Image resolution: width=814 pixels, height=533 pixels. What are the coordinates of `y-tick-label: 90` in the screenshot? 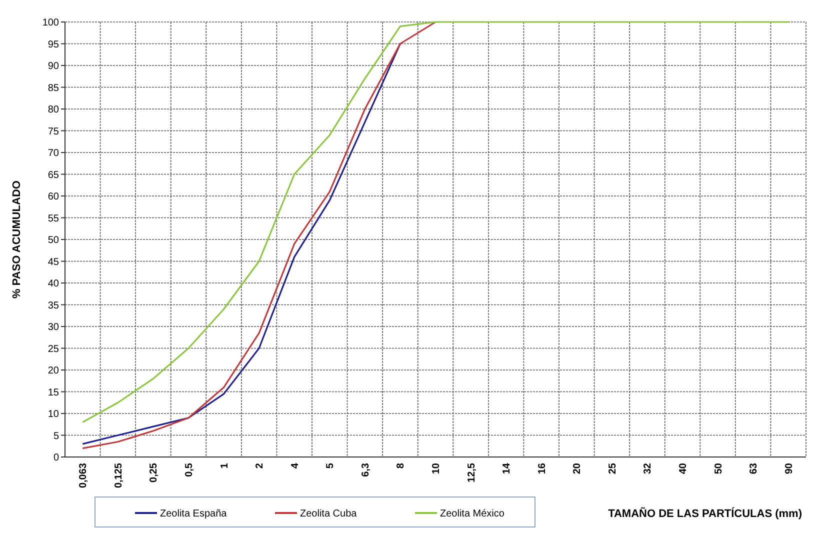 It's located at (54, 66).